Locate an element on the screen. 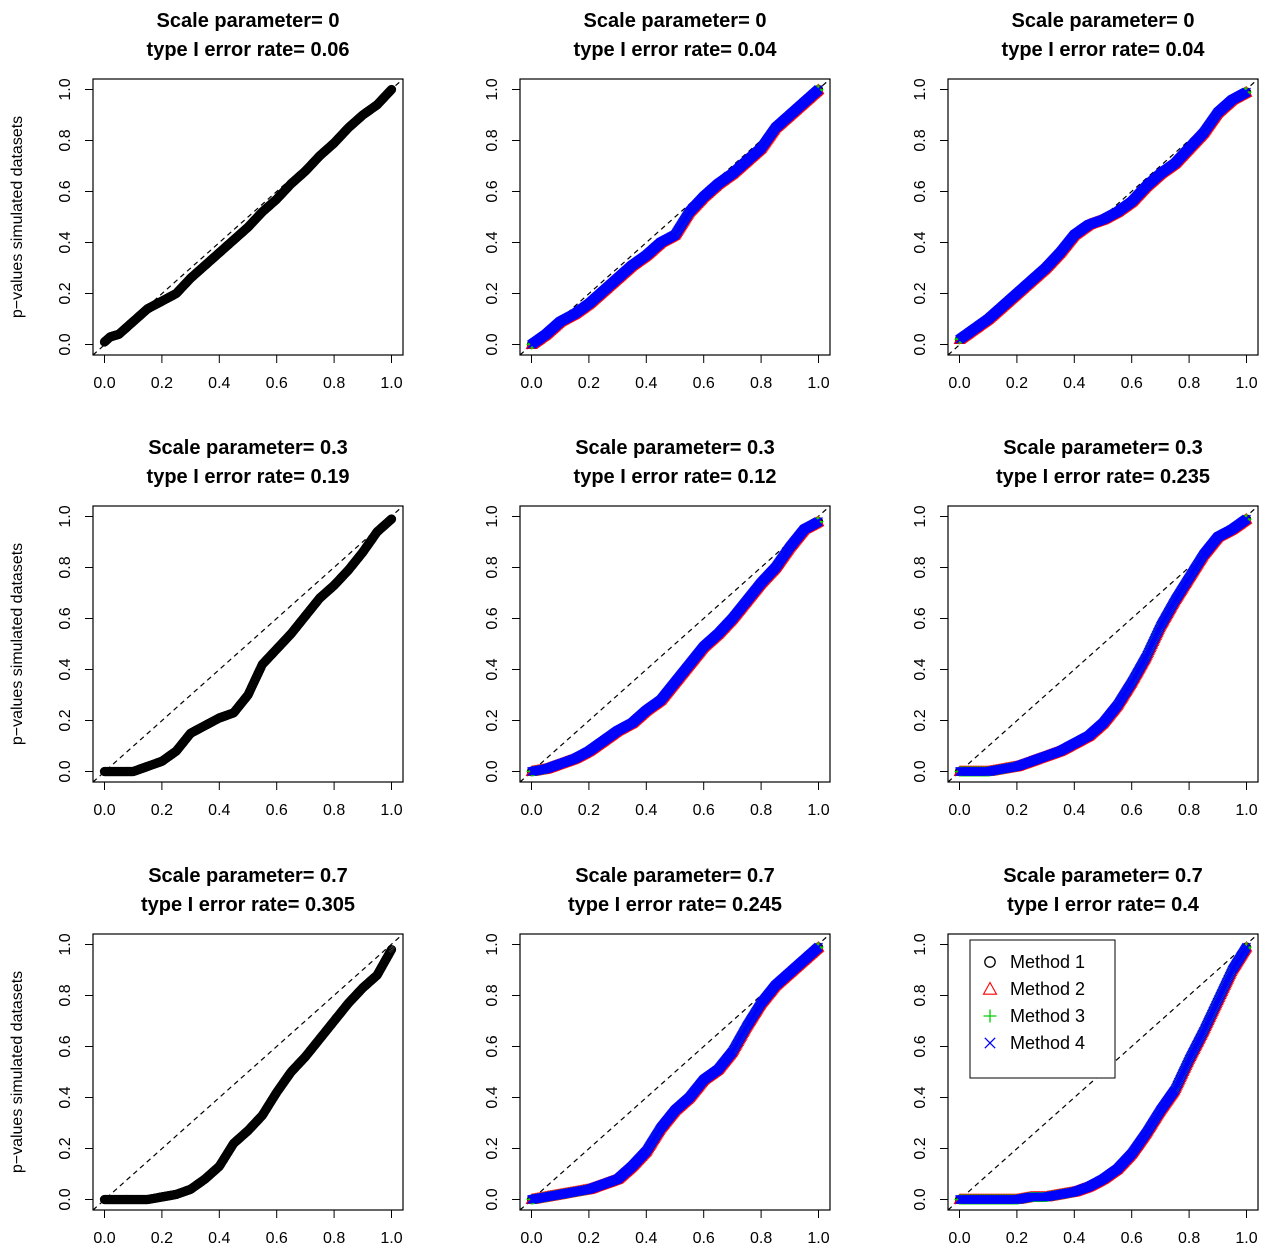 The height and width of the screenshot is (1251, 1271). chart-title-line-2: type I error rate= 0.06 is located at coordinates (248, 50).